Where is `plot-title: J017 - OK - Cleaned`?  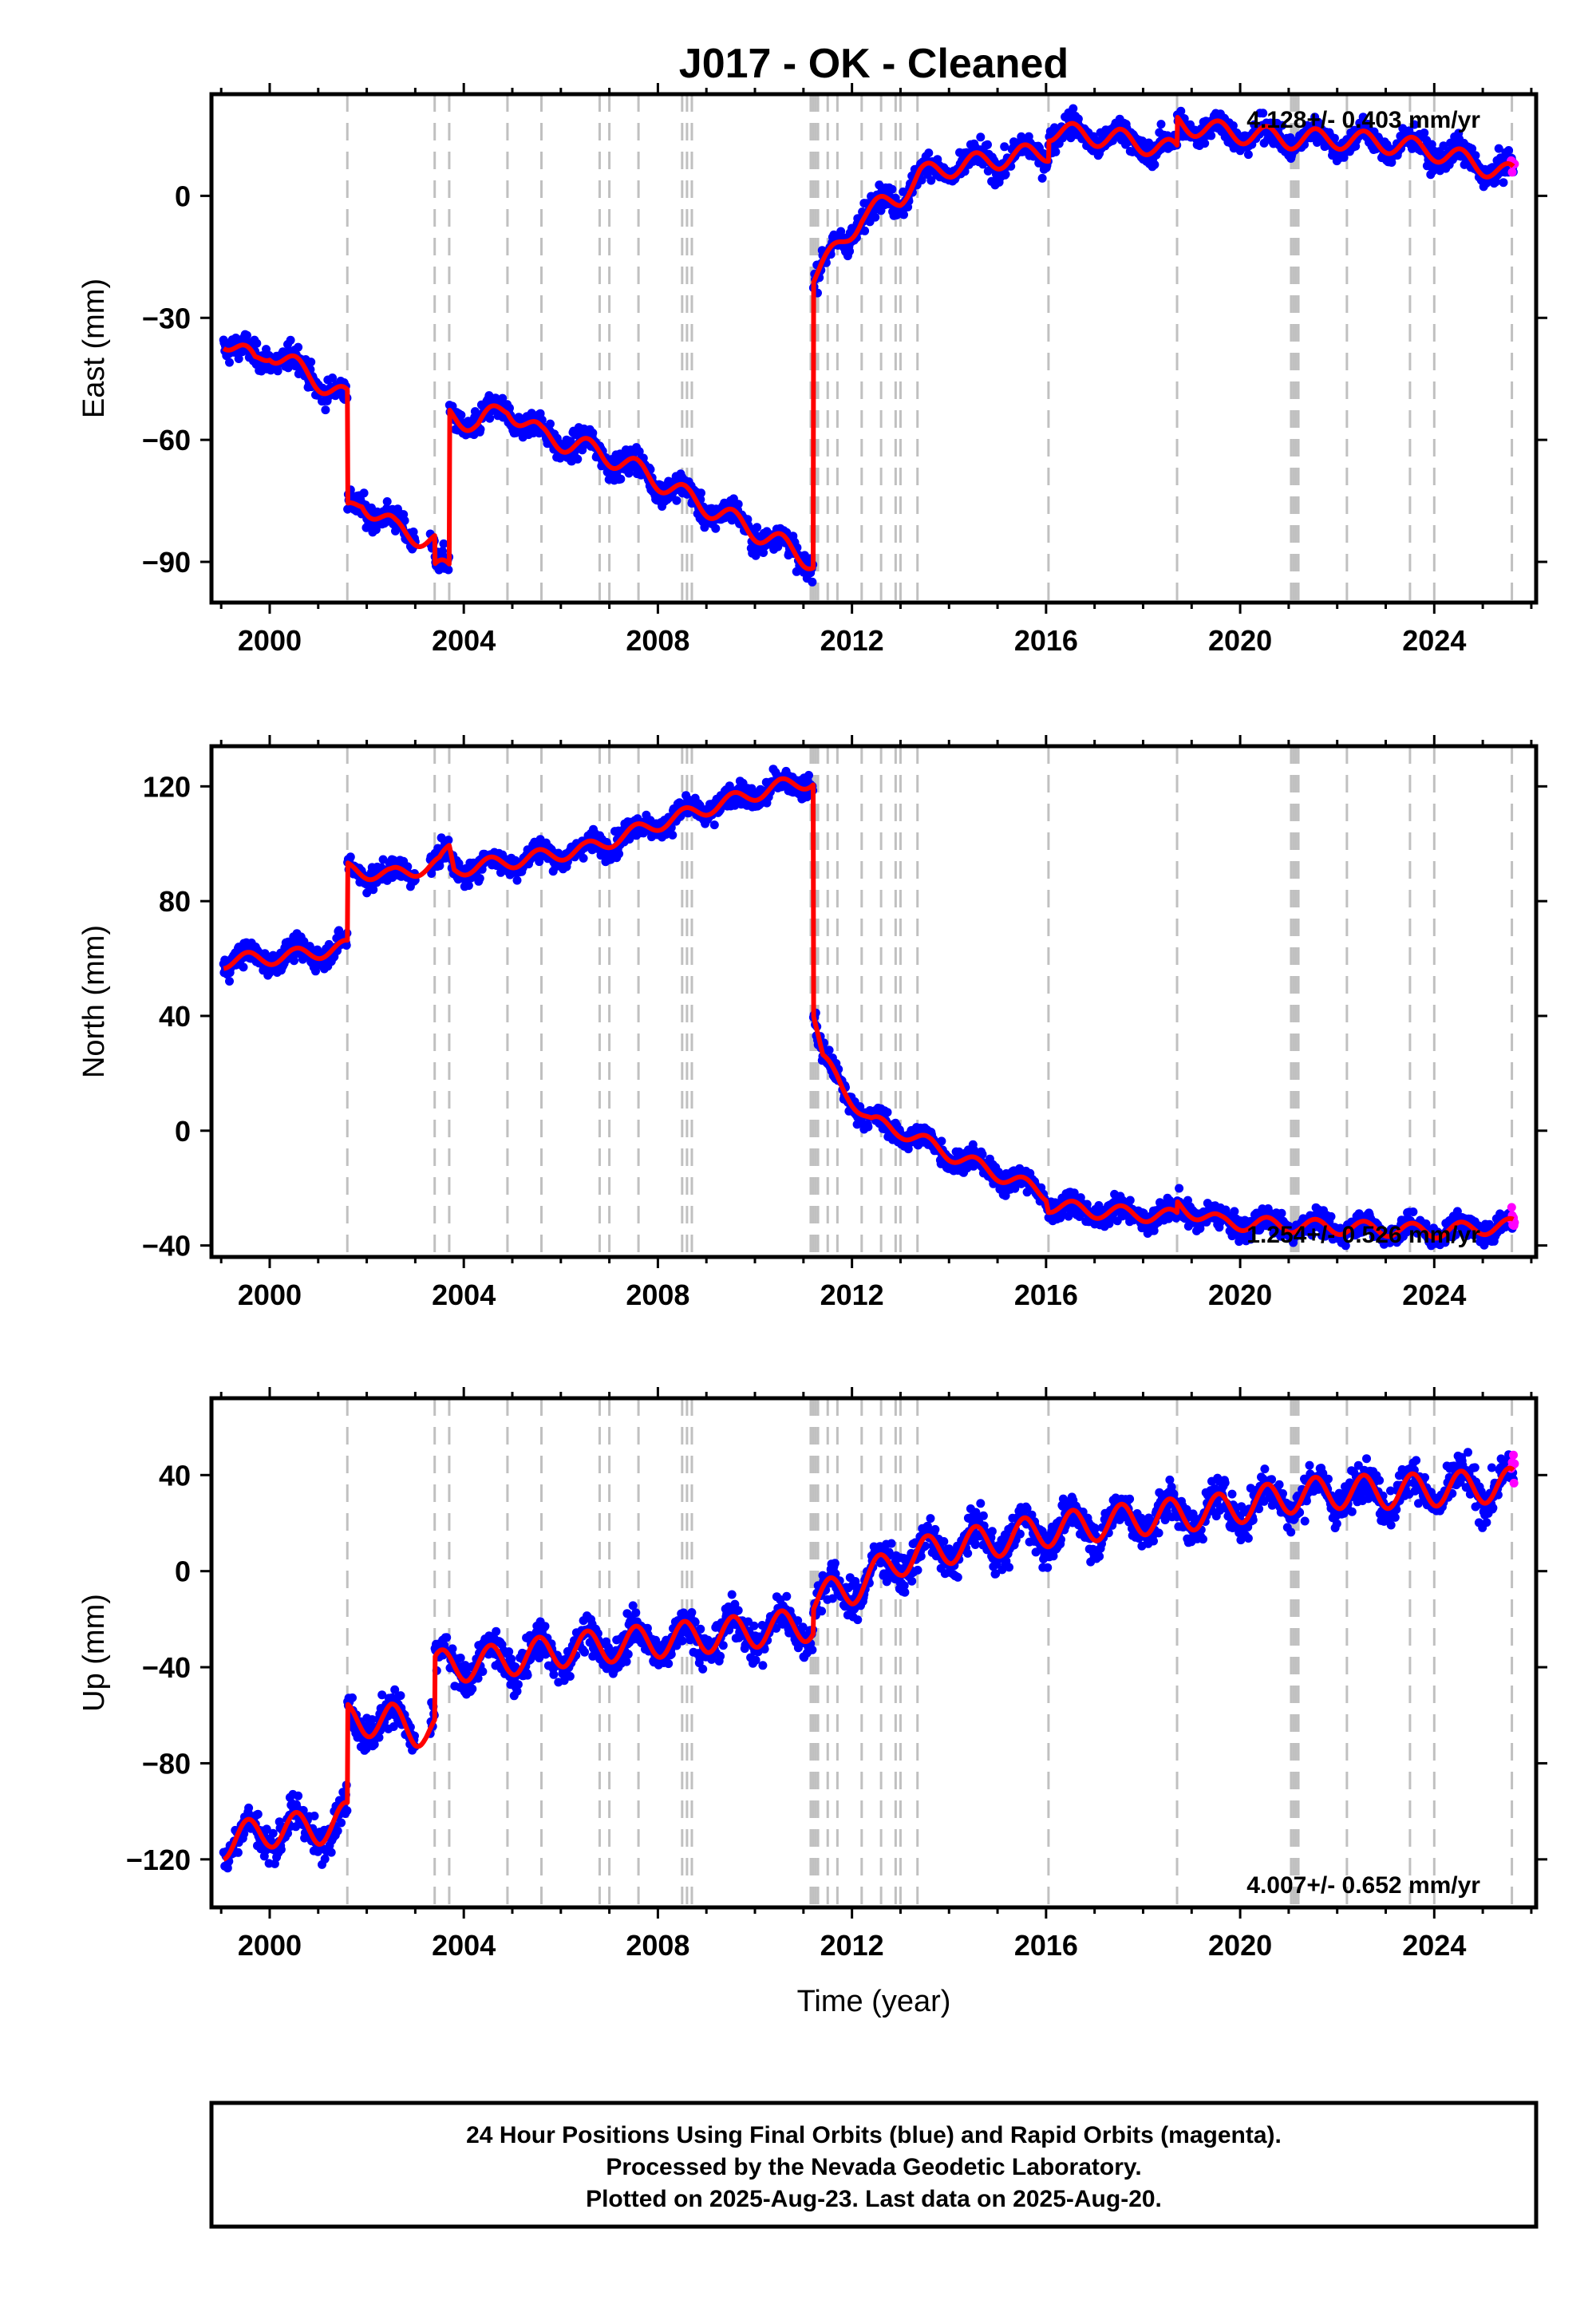
plot-title: J017 - OK - Cleaned is located at coordinates (874, 64).